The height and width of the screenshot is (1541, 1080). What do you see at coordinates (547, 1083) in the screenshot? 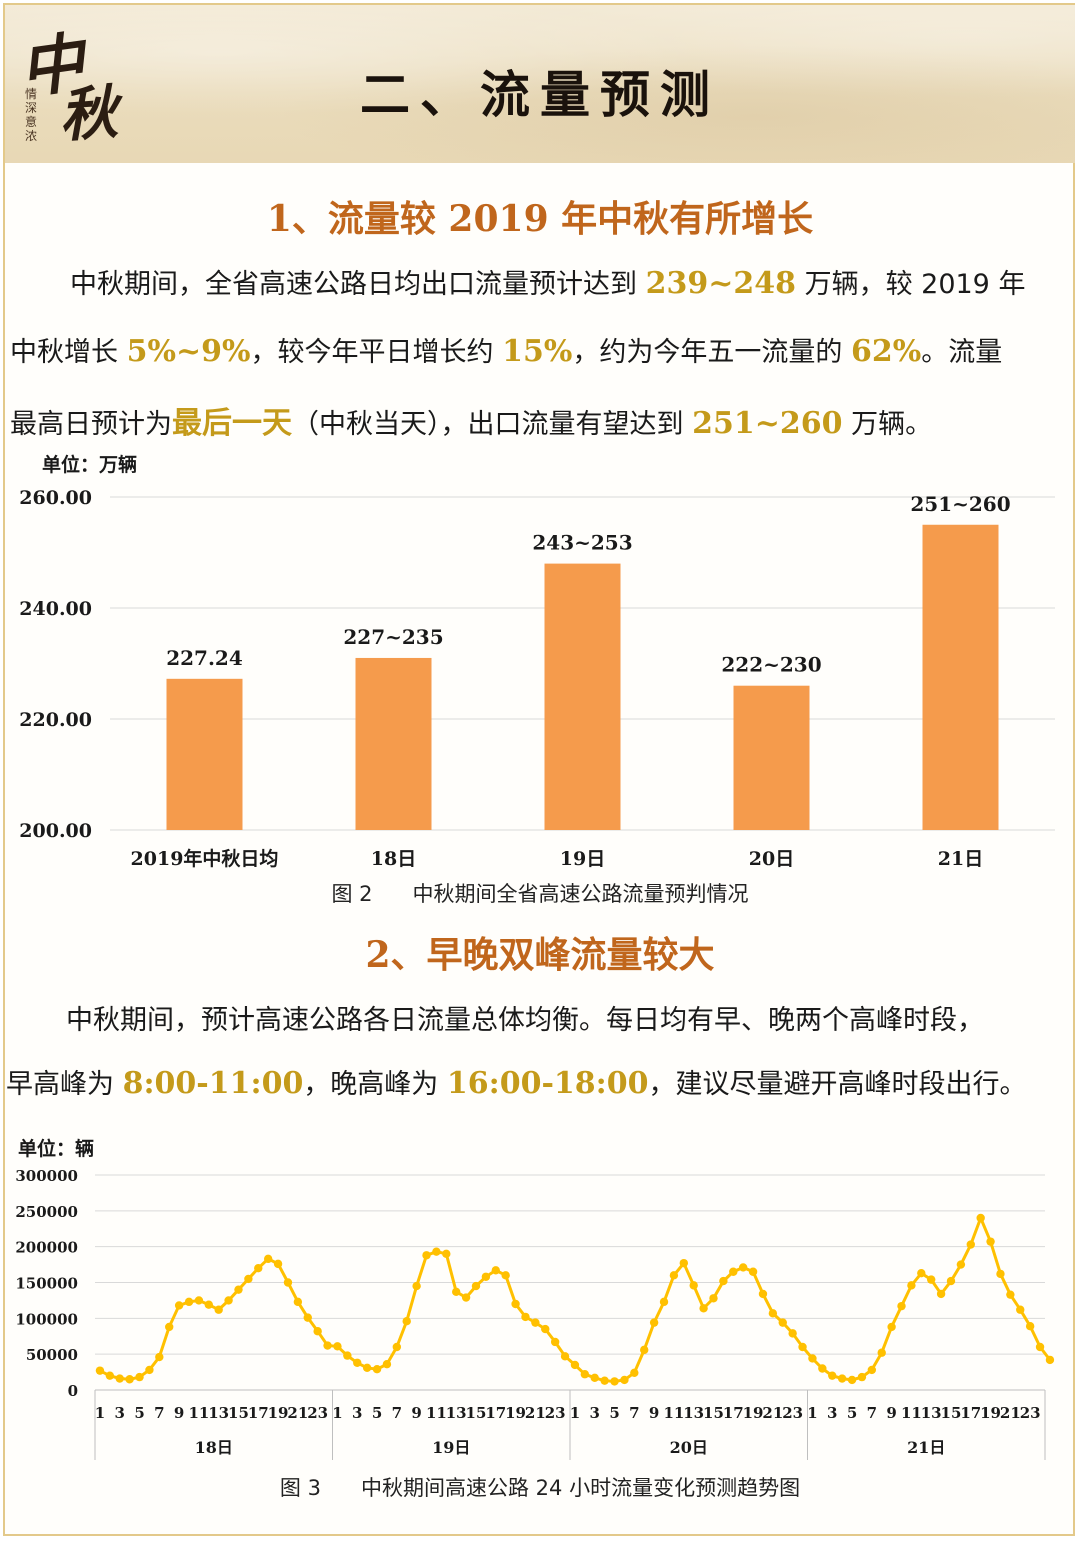
I see `highlight-value: 16:00-18:00` at bounding box center [547, 1083].